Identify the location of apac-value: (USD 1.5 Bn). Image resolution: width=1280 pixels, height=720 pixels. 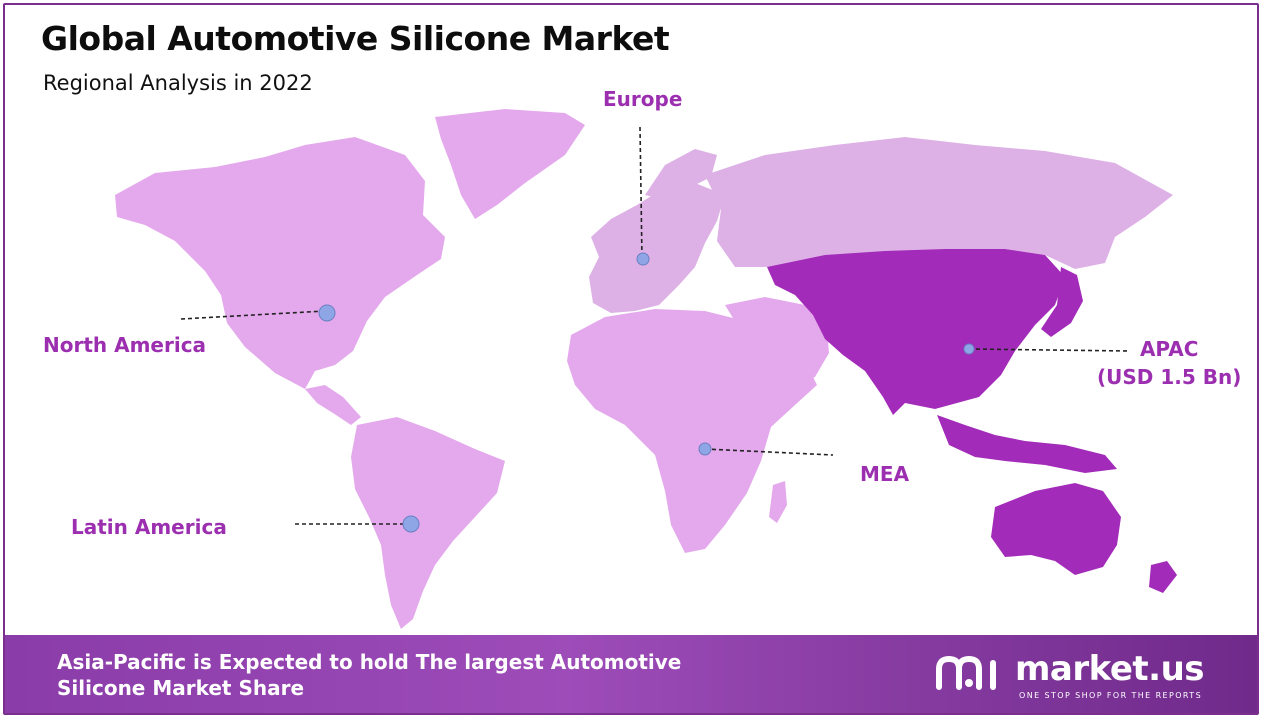
(1169, 377).